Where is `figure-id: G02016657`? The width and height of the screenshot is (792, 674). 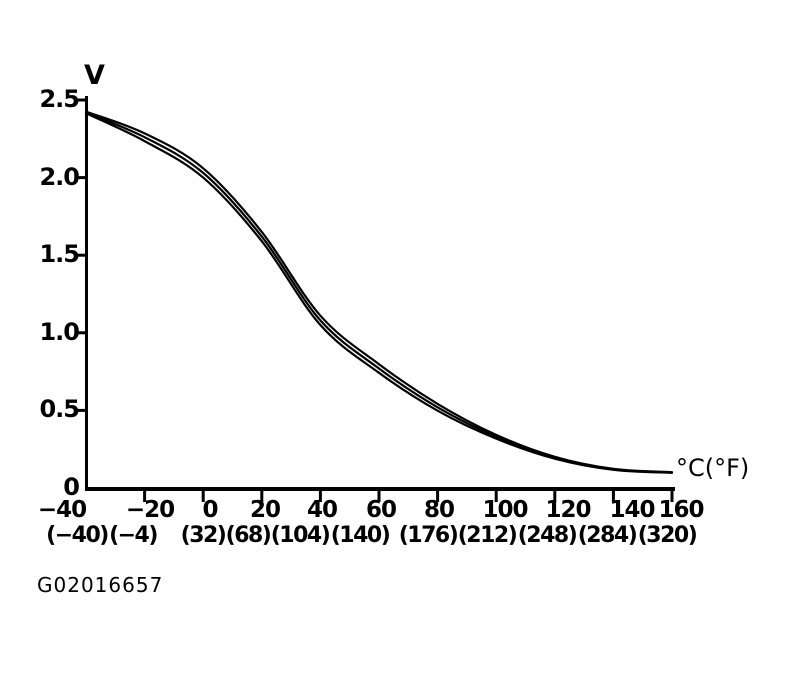
figure-id: G02016657 is located at coordinates (100, 585).